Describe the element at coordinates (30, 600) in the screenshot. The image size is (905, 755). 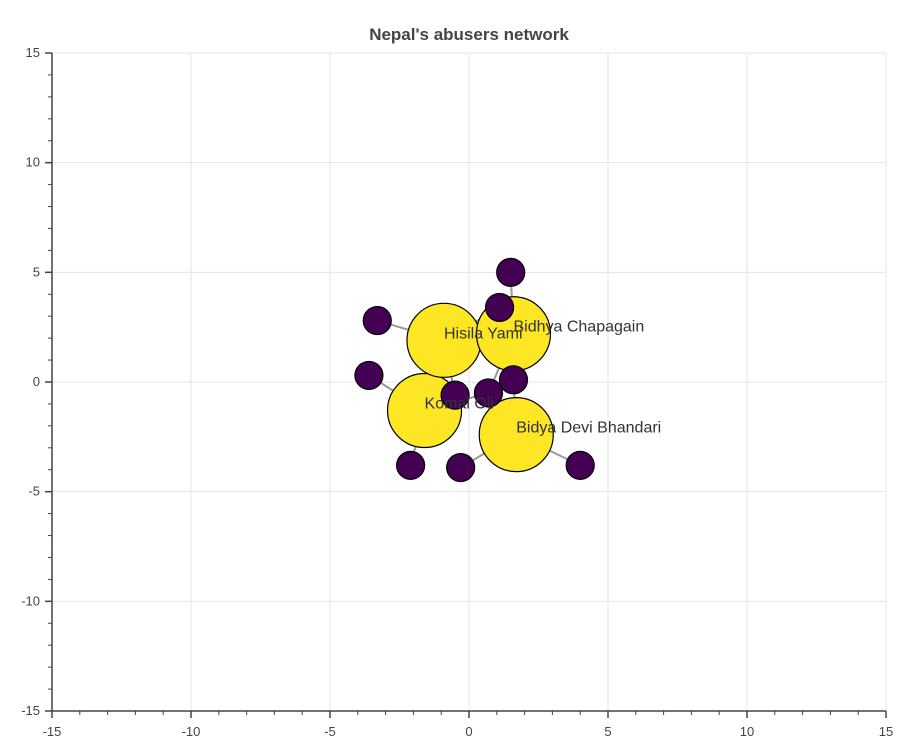
I see `y-tick-label: -10` at that location.